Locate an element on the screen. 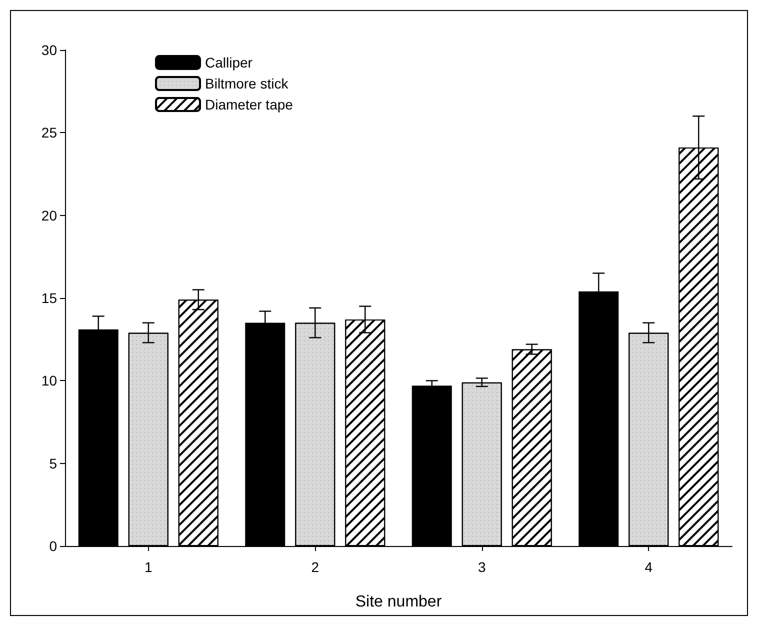  y-tick-label: 25 is located at coordinates (49, 132).